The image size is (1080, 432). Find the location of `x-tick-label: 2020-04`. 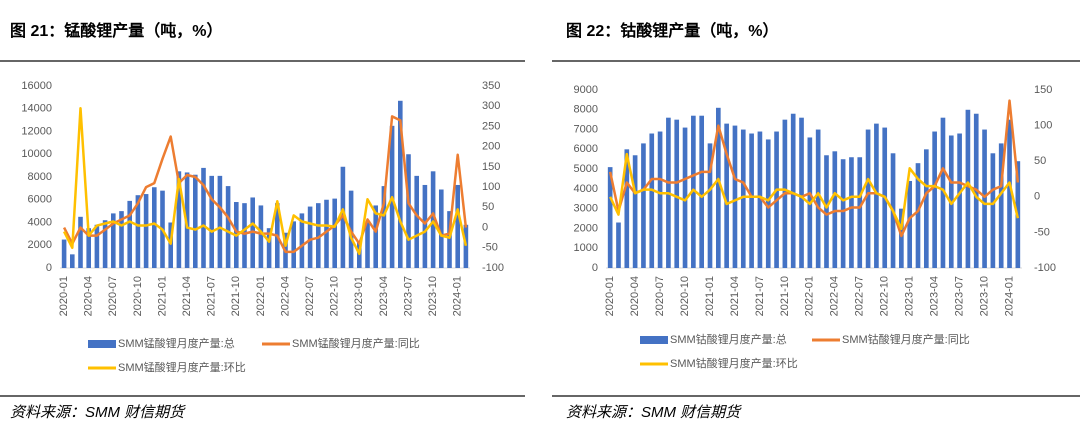

x-tick-label: 2020-04 is located at coordinates (635, 296).